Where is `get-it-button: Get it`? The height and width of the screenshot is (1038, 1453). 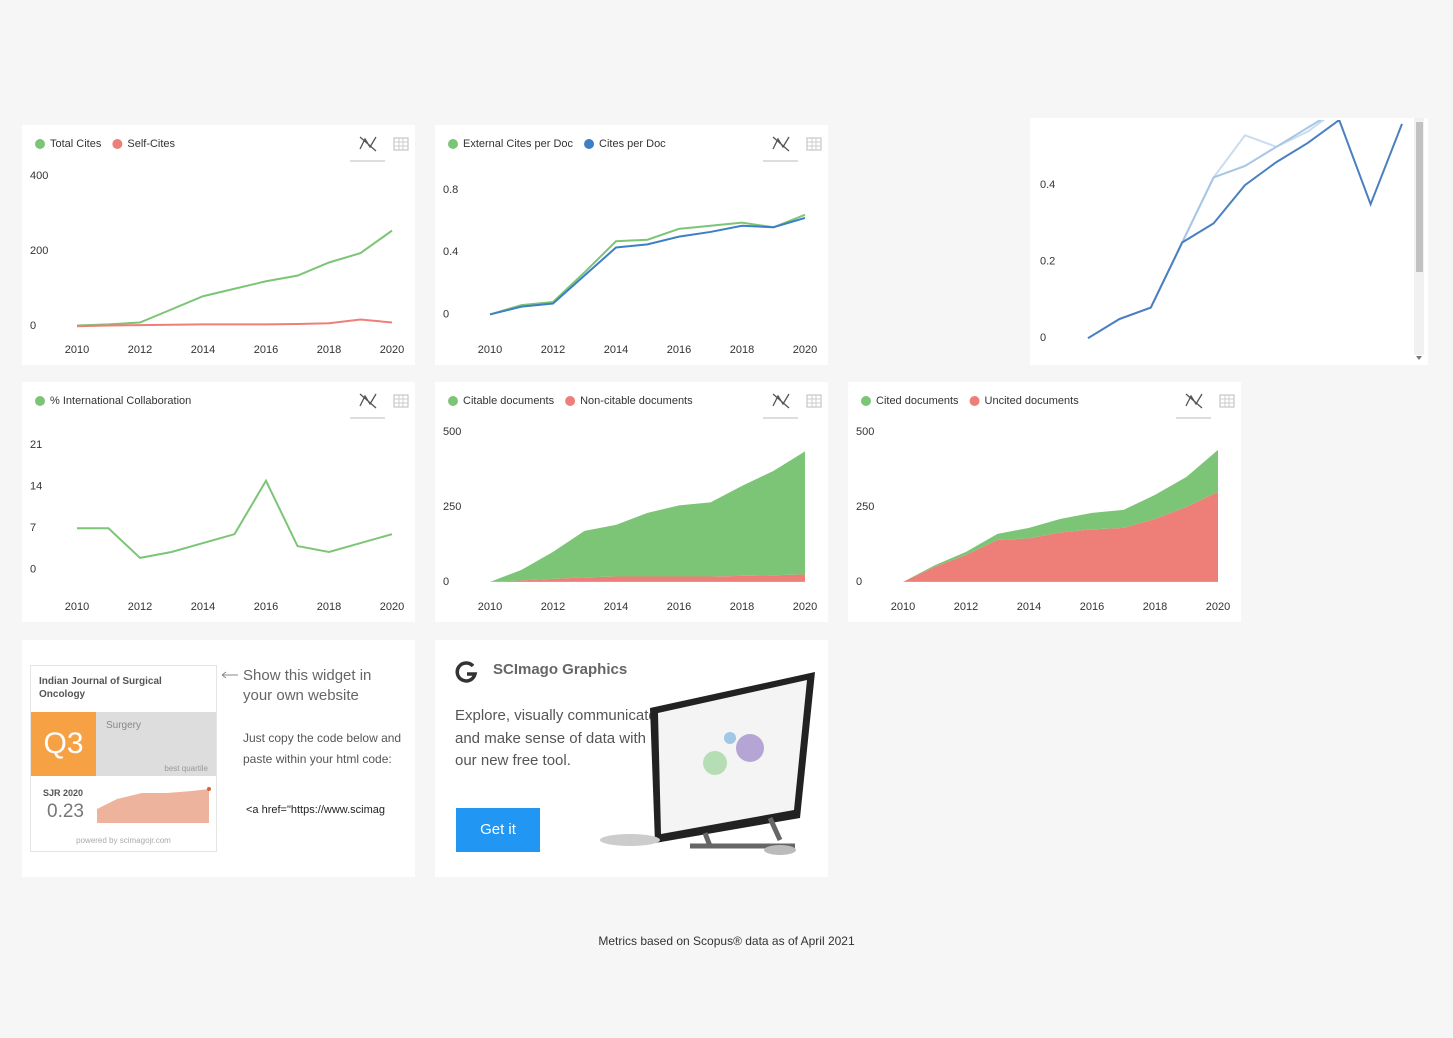
get-it-button: Get it is located at coordinates (498, 830).